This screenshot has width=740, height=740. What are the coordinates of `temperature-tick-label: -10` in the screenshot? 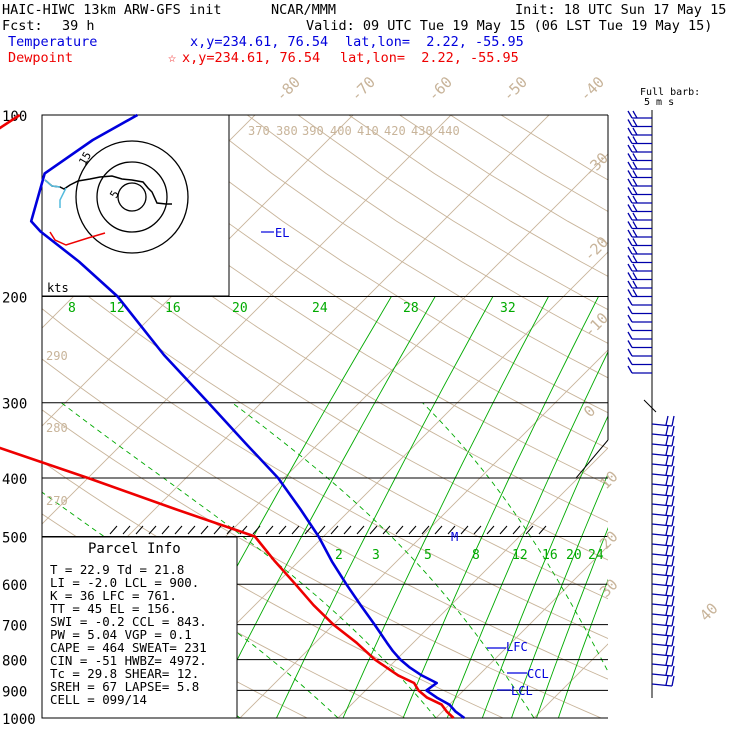 It's located at (596, 325).